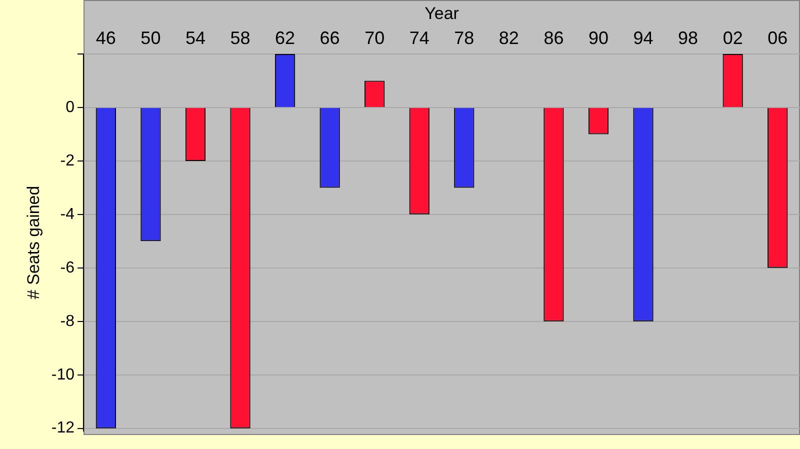  What do you see at coordinates (67, 214) in the screenshot?
I see `y-tick-label: -4` at bounding box center [67, 214].